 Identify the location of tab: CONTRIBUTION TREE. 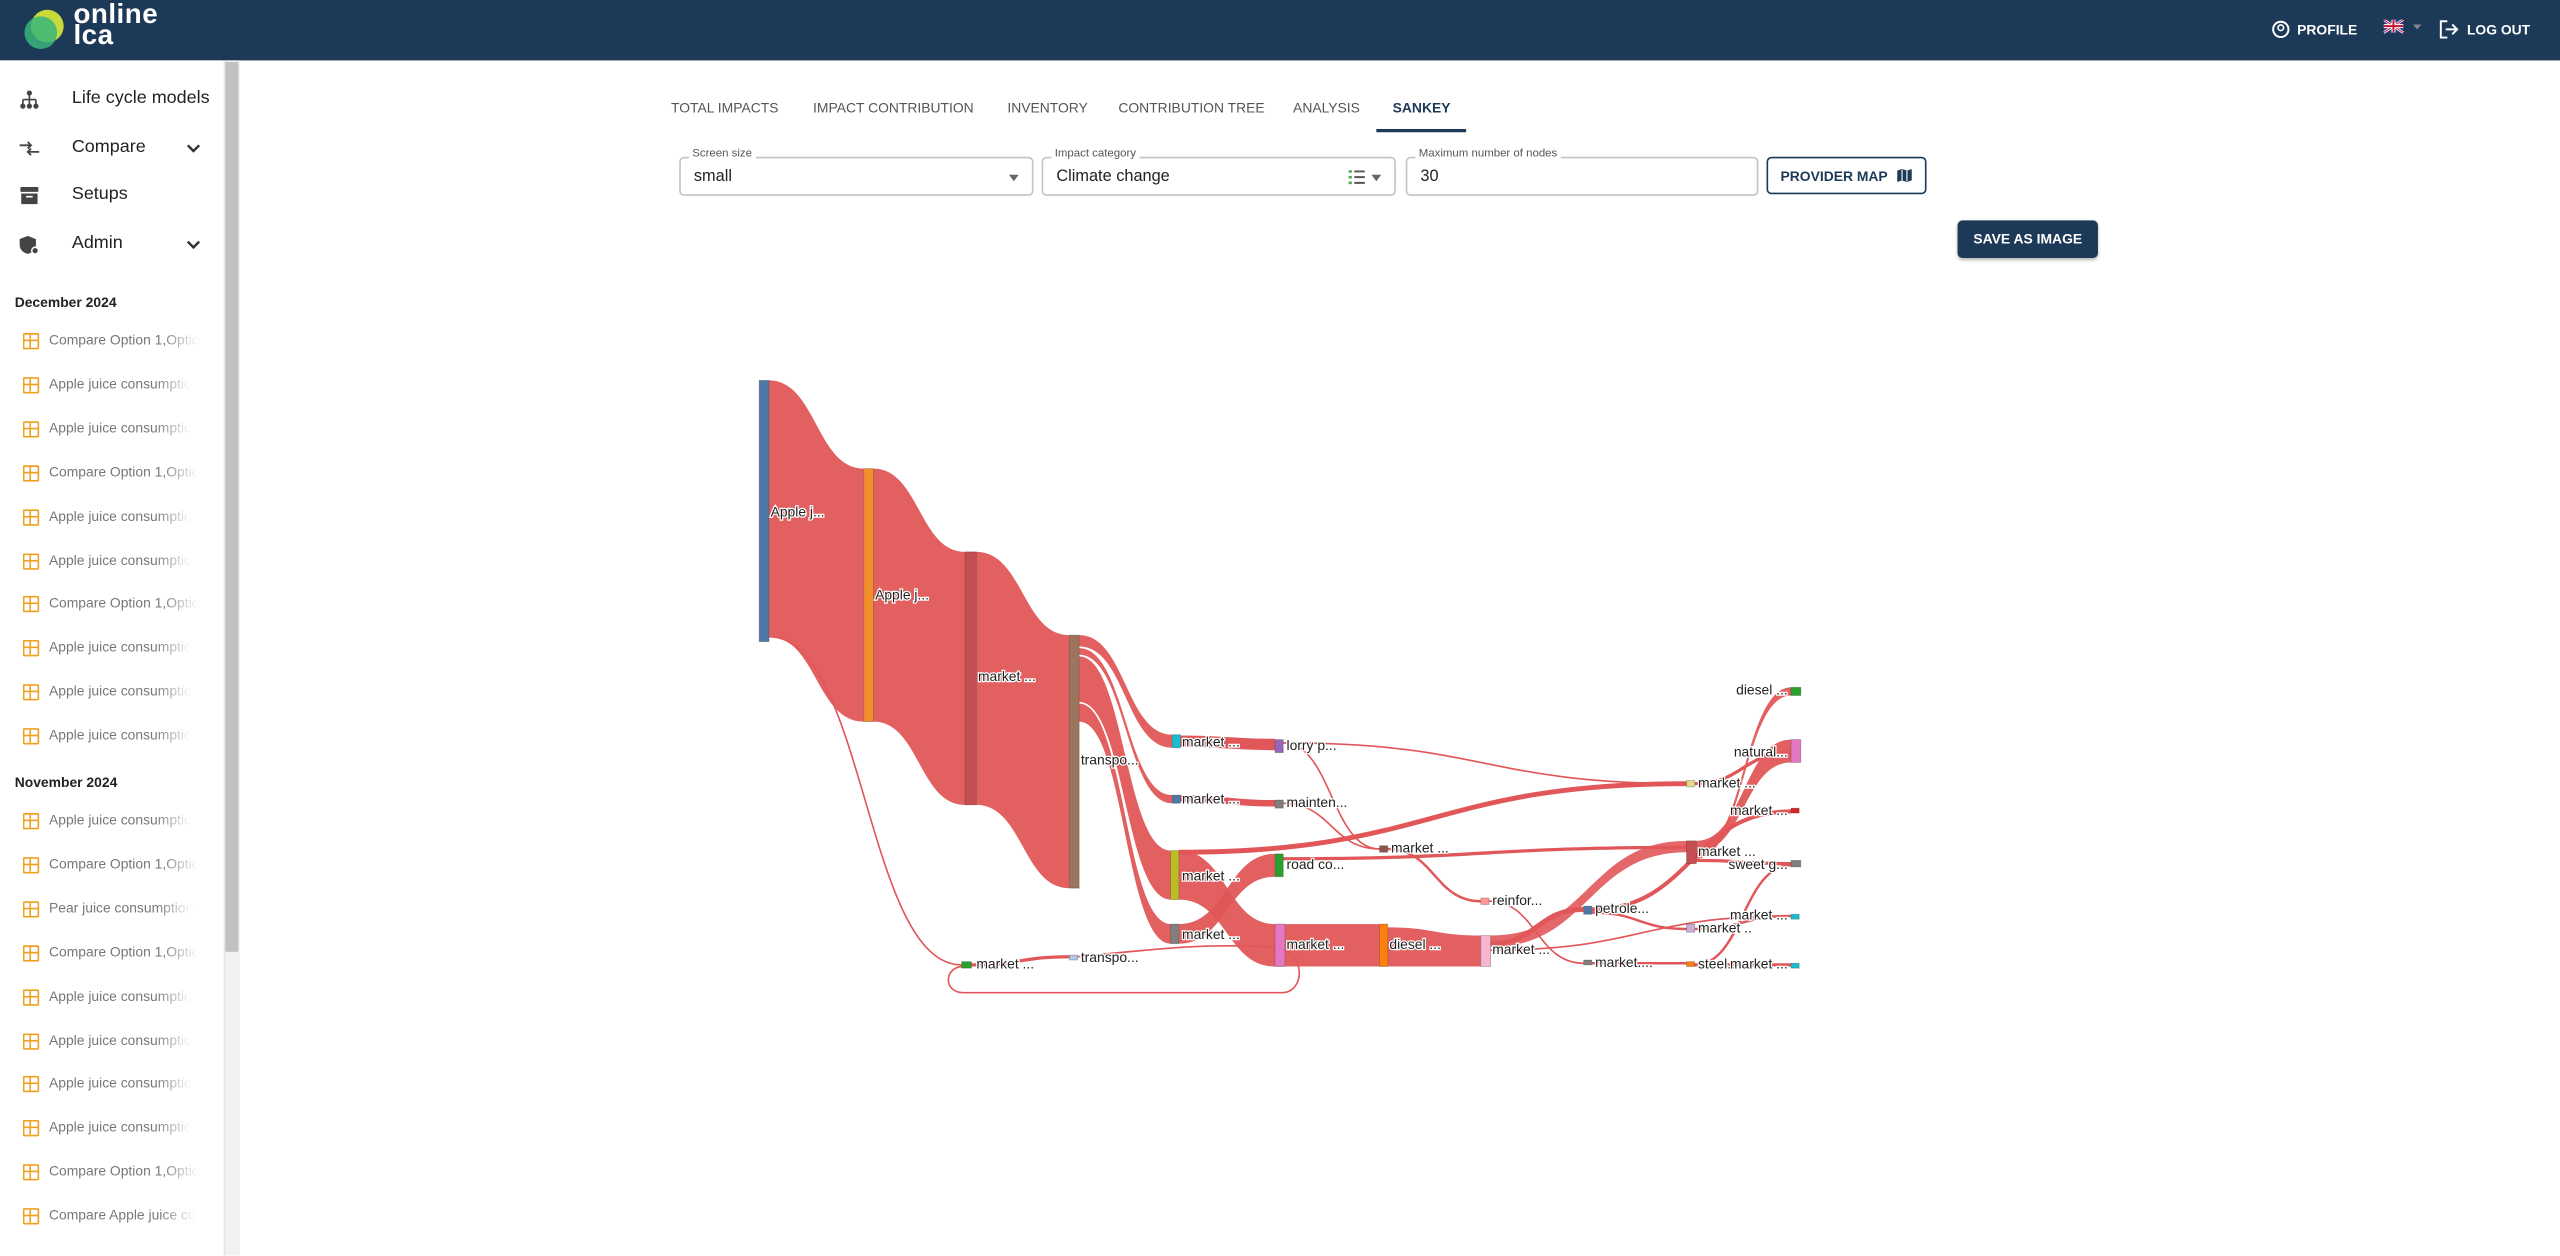
(1191, 107).